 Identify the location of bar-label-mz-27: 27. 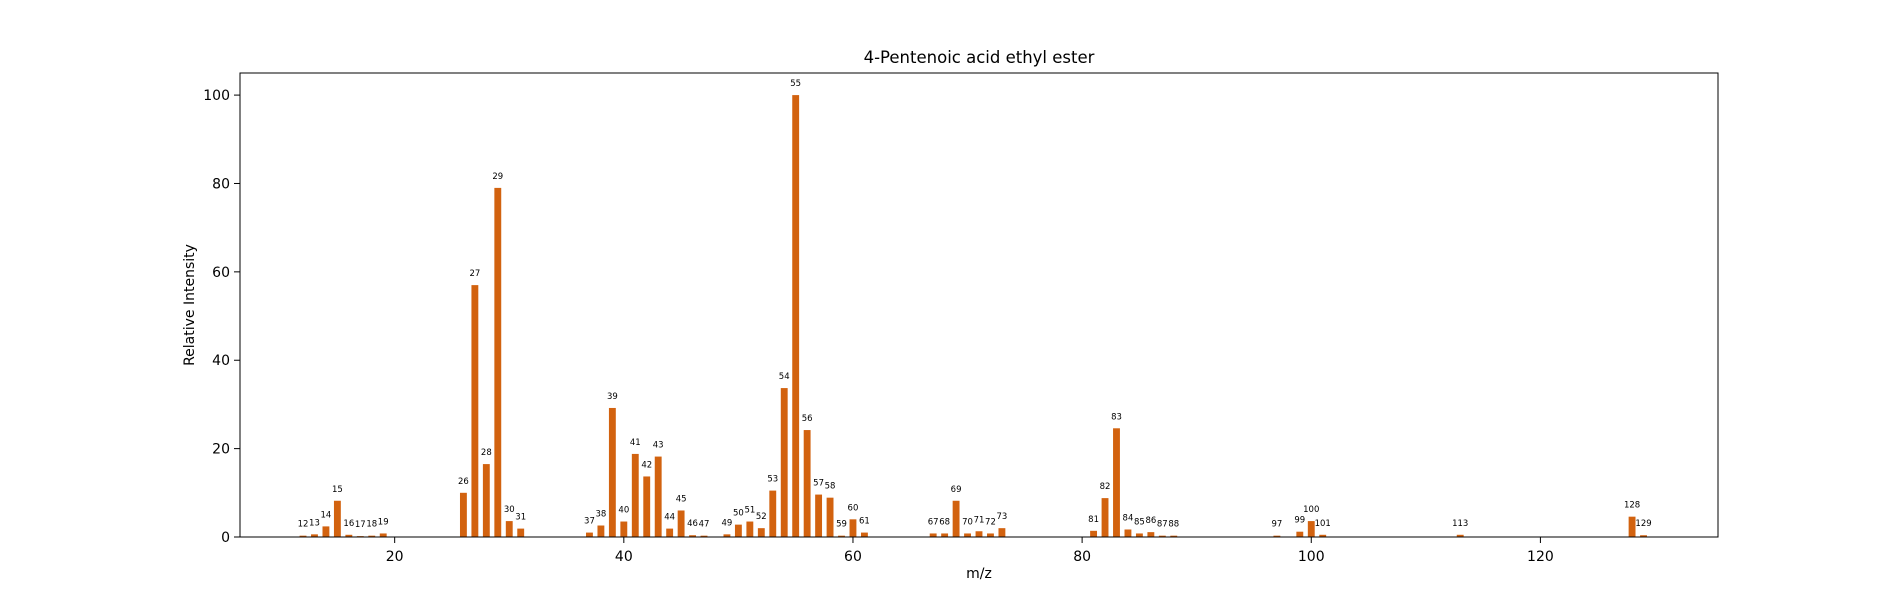
(474, 274).